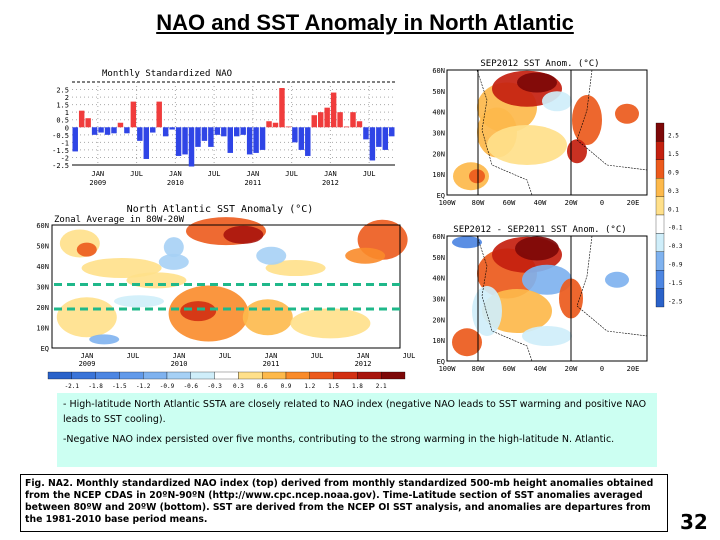 Image resolution: width=720 pixels, height=540 pixels. What do you see at coordinates (539, 230) in the screenshot?
I see `map-bottom-title: SEP2012 - SEP2011 SST Anom. (°C)` at bounding box center [539, 230].